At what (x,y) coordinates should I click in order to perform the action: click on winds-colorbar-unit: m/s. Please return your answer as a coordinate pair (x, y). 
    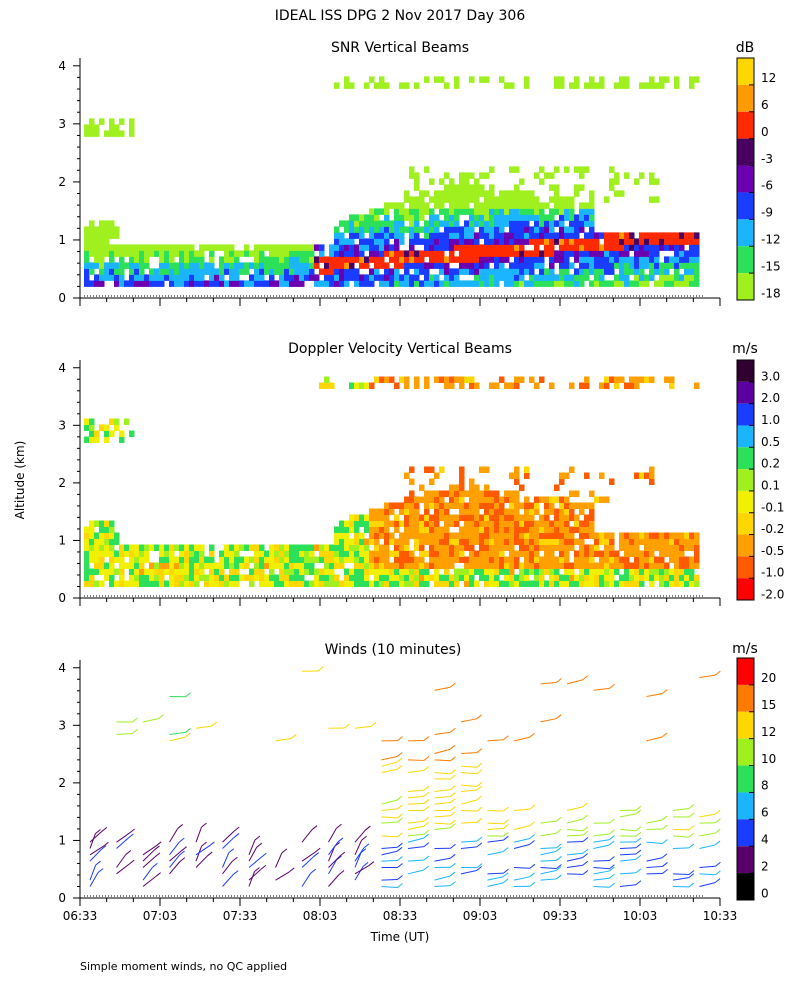
    Looking at the image, I should click on (745, 649).